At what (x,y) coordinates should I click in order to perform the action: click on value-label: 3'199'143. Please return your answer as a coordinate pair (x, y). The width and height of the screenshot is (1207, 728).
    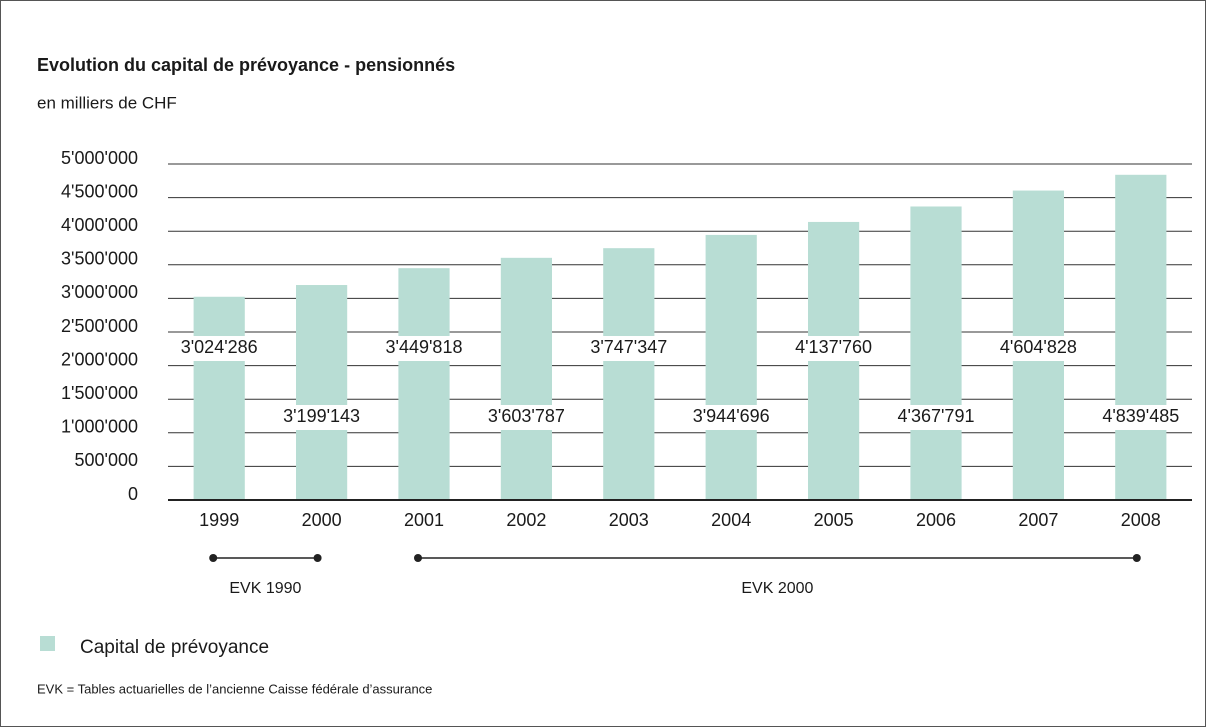
    Looking at the image, I should click on (321, 416).